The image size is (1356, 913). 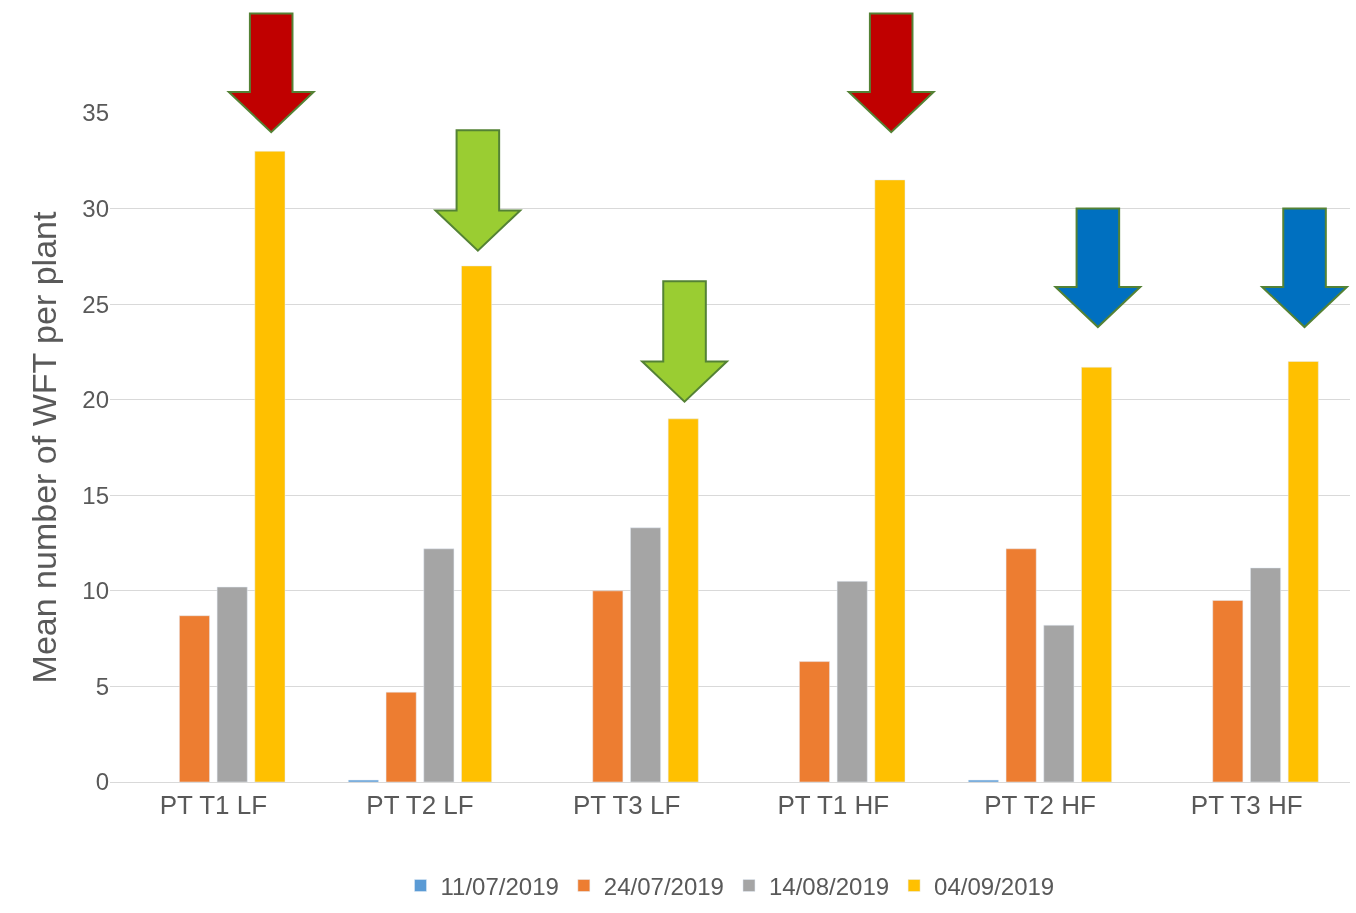 I want to click on x-tick-label: PT T2 LF, so click(x=420, y=805).